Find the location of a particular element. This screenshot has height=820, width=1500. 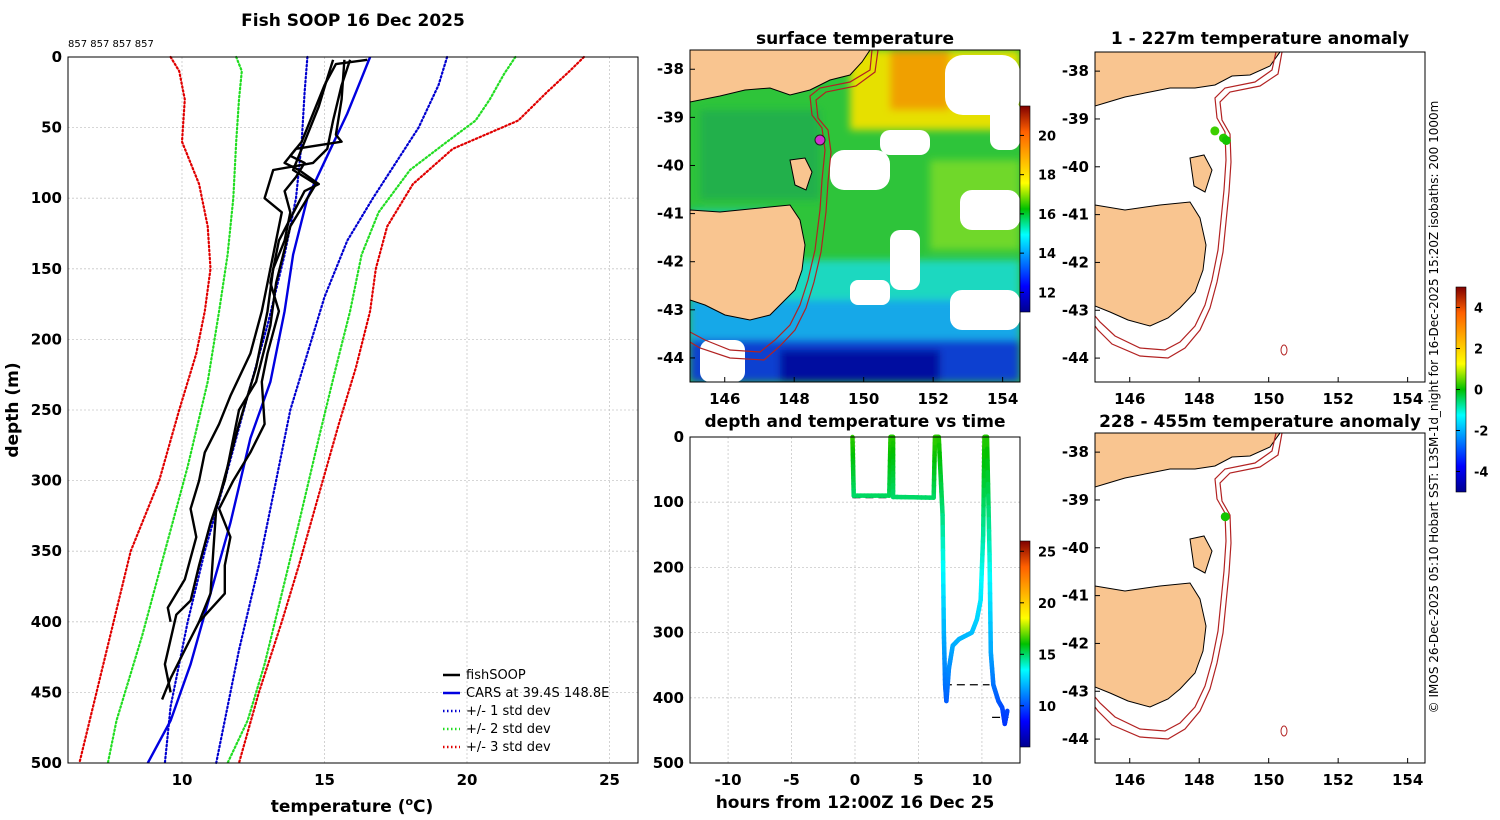

profile-ytick-label: 400 is located at coordinates (46, 622).